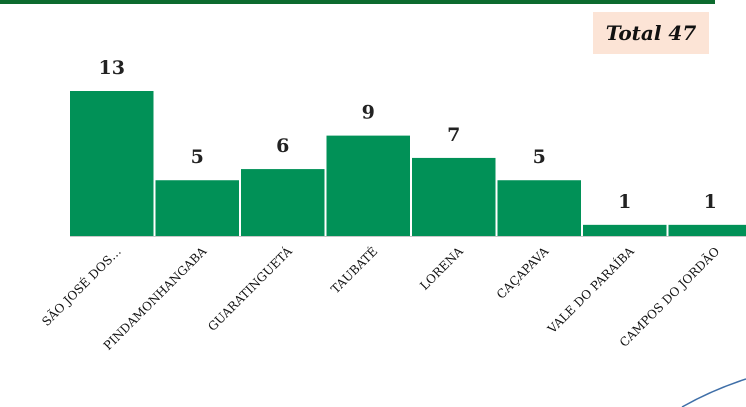 The width and height of the screenshot is (746, 407). Describe the element at coordinates (453, 135) in the screenshot. I see `bar-value-label: 7` at that location.